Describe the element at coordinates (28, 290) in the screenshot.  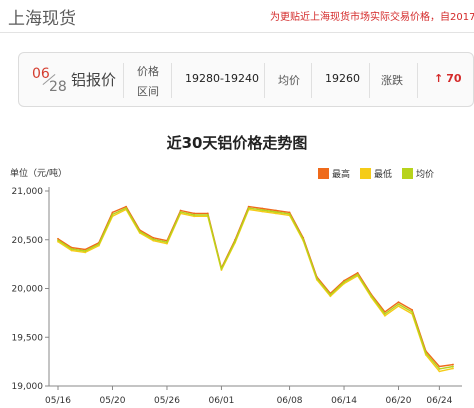
I see `y-tick-label: 20,000` at that location.